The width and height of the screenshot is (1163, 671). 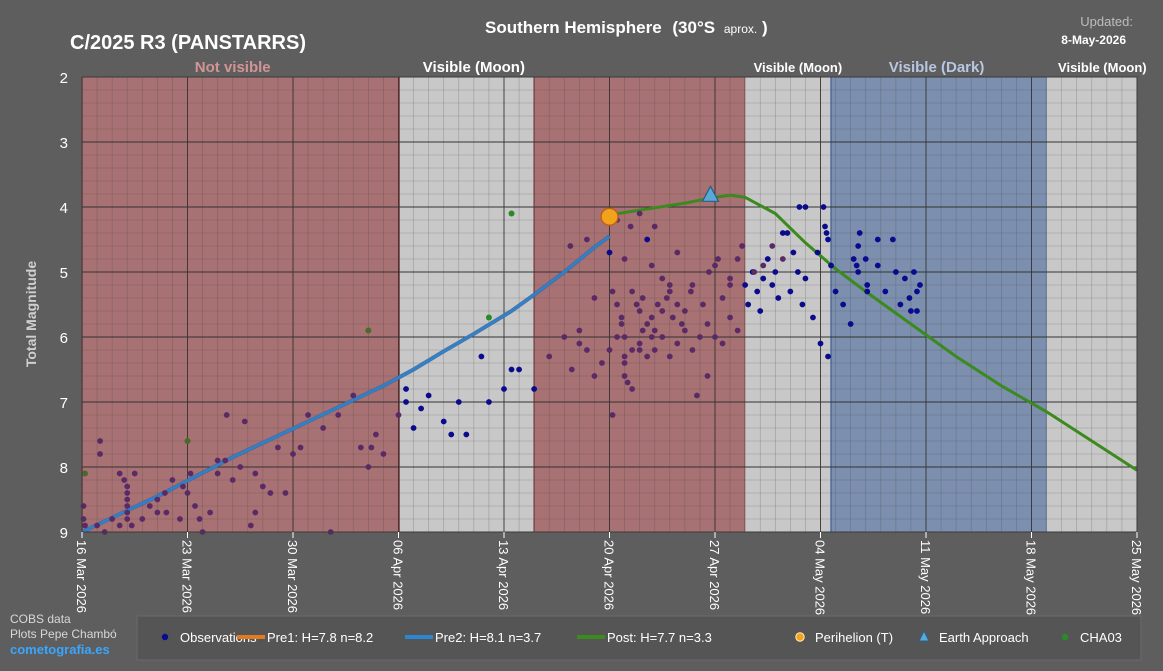 What do you see at coordinates (693, 27) in the screenshot?
I see `region-title-lat: (30°S` at bounding box center [693, 27].